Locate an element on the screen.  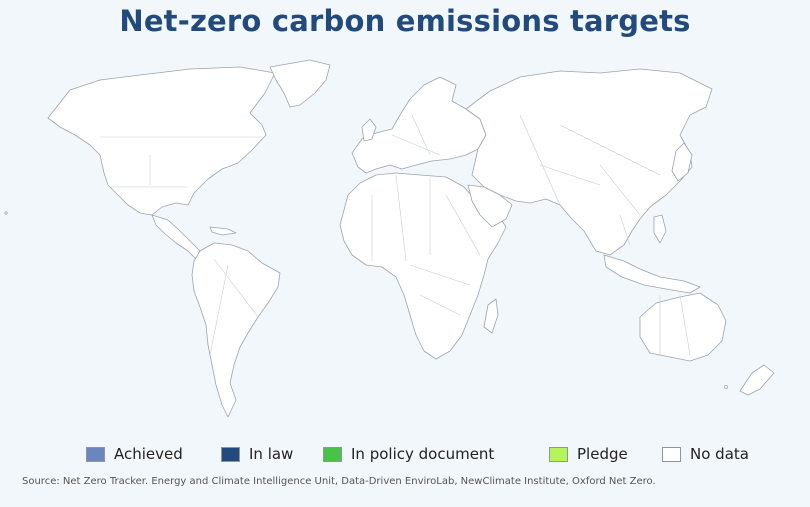
legend-item-in-law: In law is located at coordinates (257, 454).